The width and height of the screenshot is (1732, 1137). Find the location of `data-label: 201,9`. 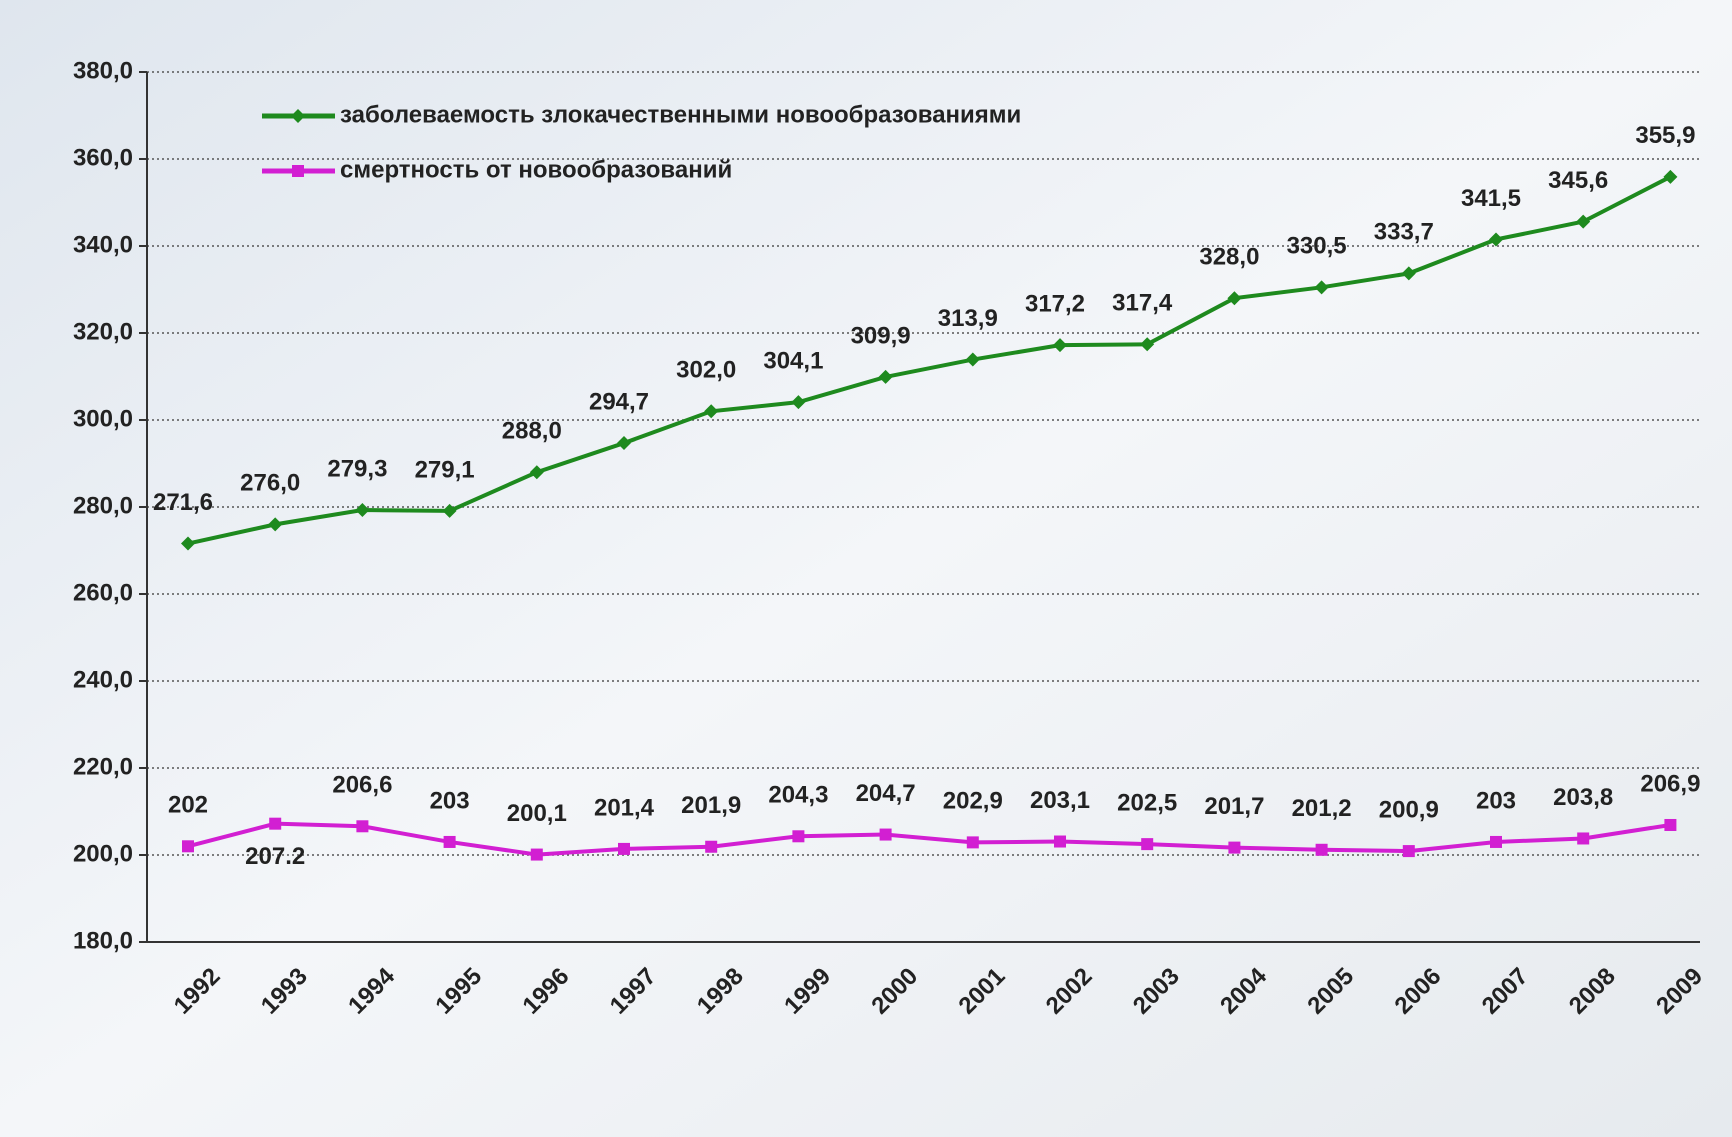

data-label: 201,9 is located at coordinates (711, 805).